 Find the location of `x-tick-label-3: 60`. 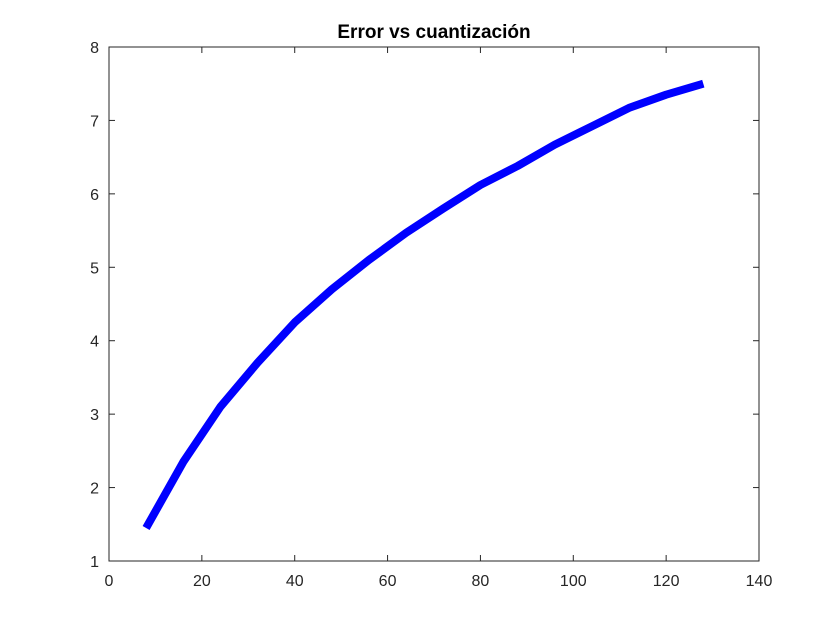

x-tick-label-3: 60 is located at coordinates (388, 581).